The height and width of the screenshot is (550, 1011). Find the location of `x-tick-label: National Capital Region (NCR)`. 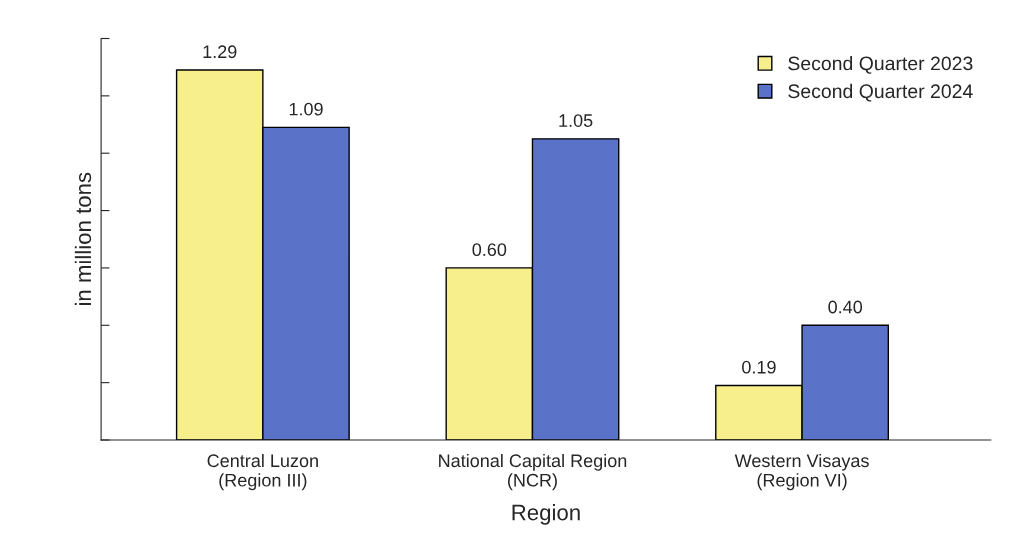

x-tick-label: National Capital Region (NCR) is located at coordinates (533, 472).